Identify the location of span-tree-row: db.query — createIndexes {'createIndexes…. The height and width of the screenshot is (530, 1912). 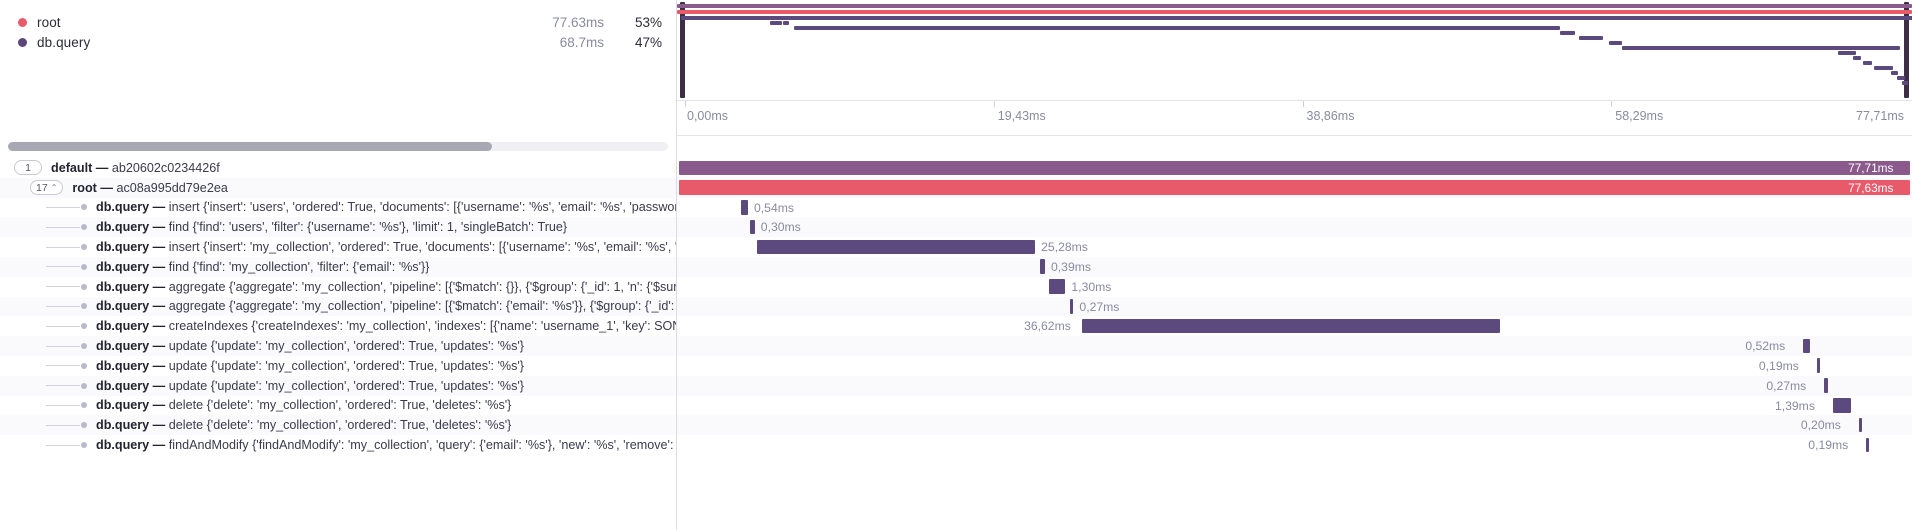
(338, 326).